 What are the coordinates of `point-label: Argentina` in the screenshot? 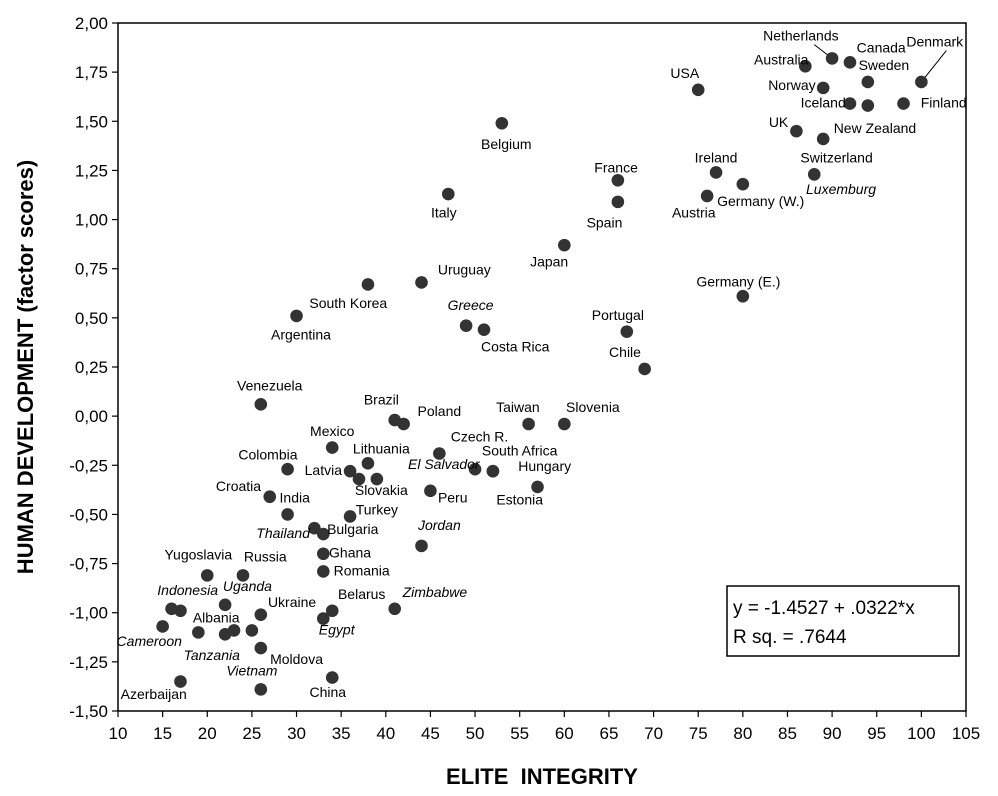 It's located at (301, 334).